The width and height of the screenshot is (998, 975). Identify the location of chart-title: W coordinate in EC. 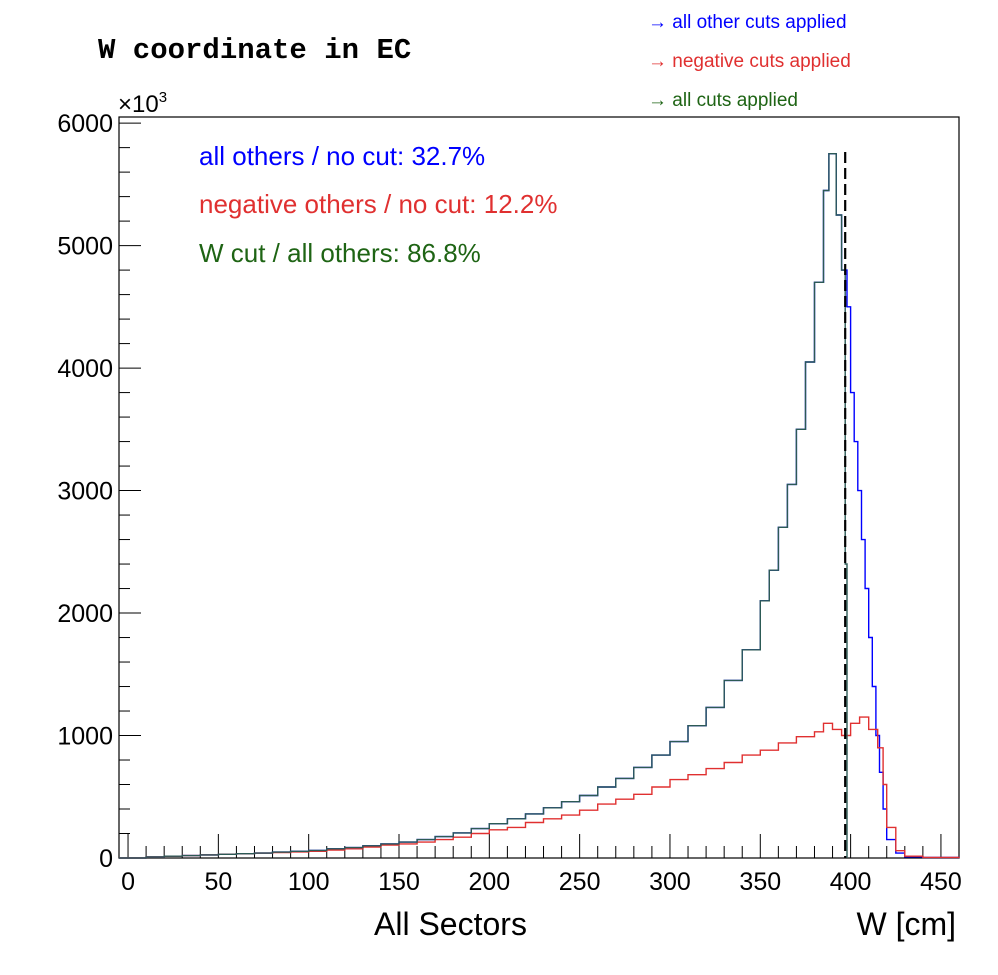
(254, 50).